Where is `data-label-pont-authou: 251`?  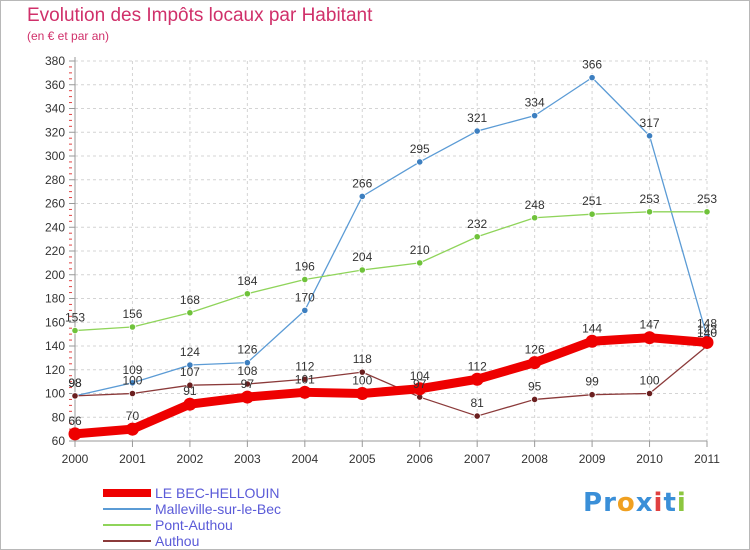 data-label-pont-authou: 251 is located at coordinates (592, 201).